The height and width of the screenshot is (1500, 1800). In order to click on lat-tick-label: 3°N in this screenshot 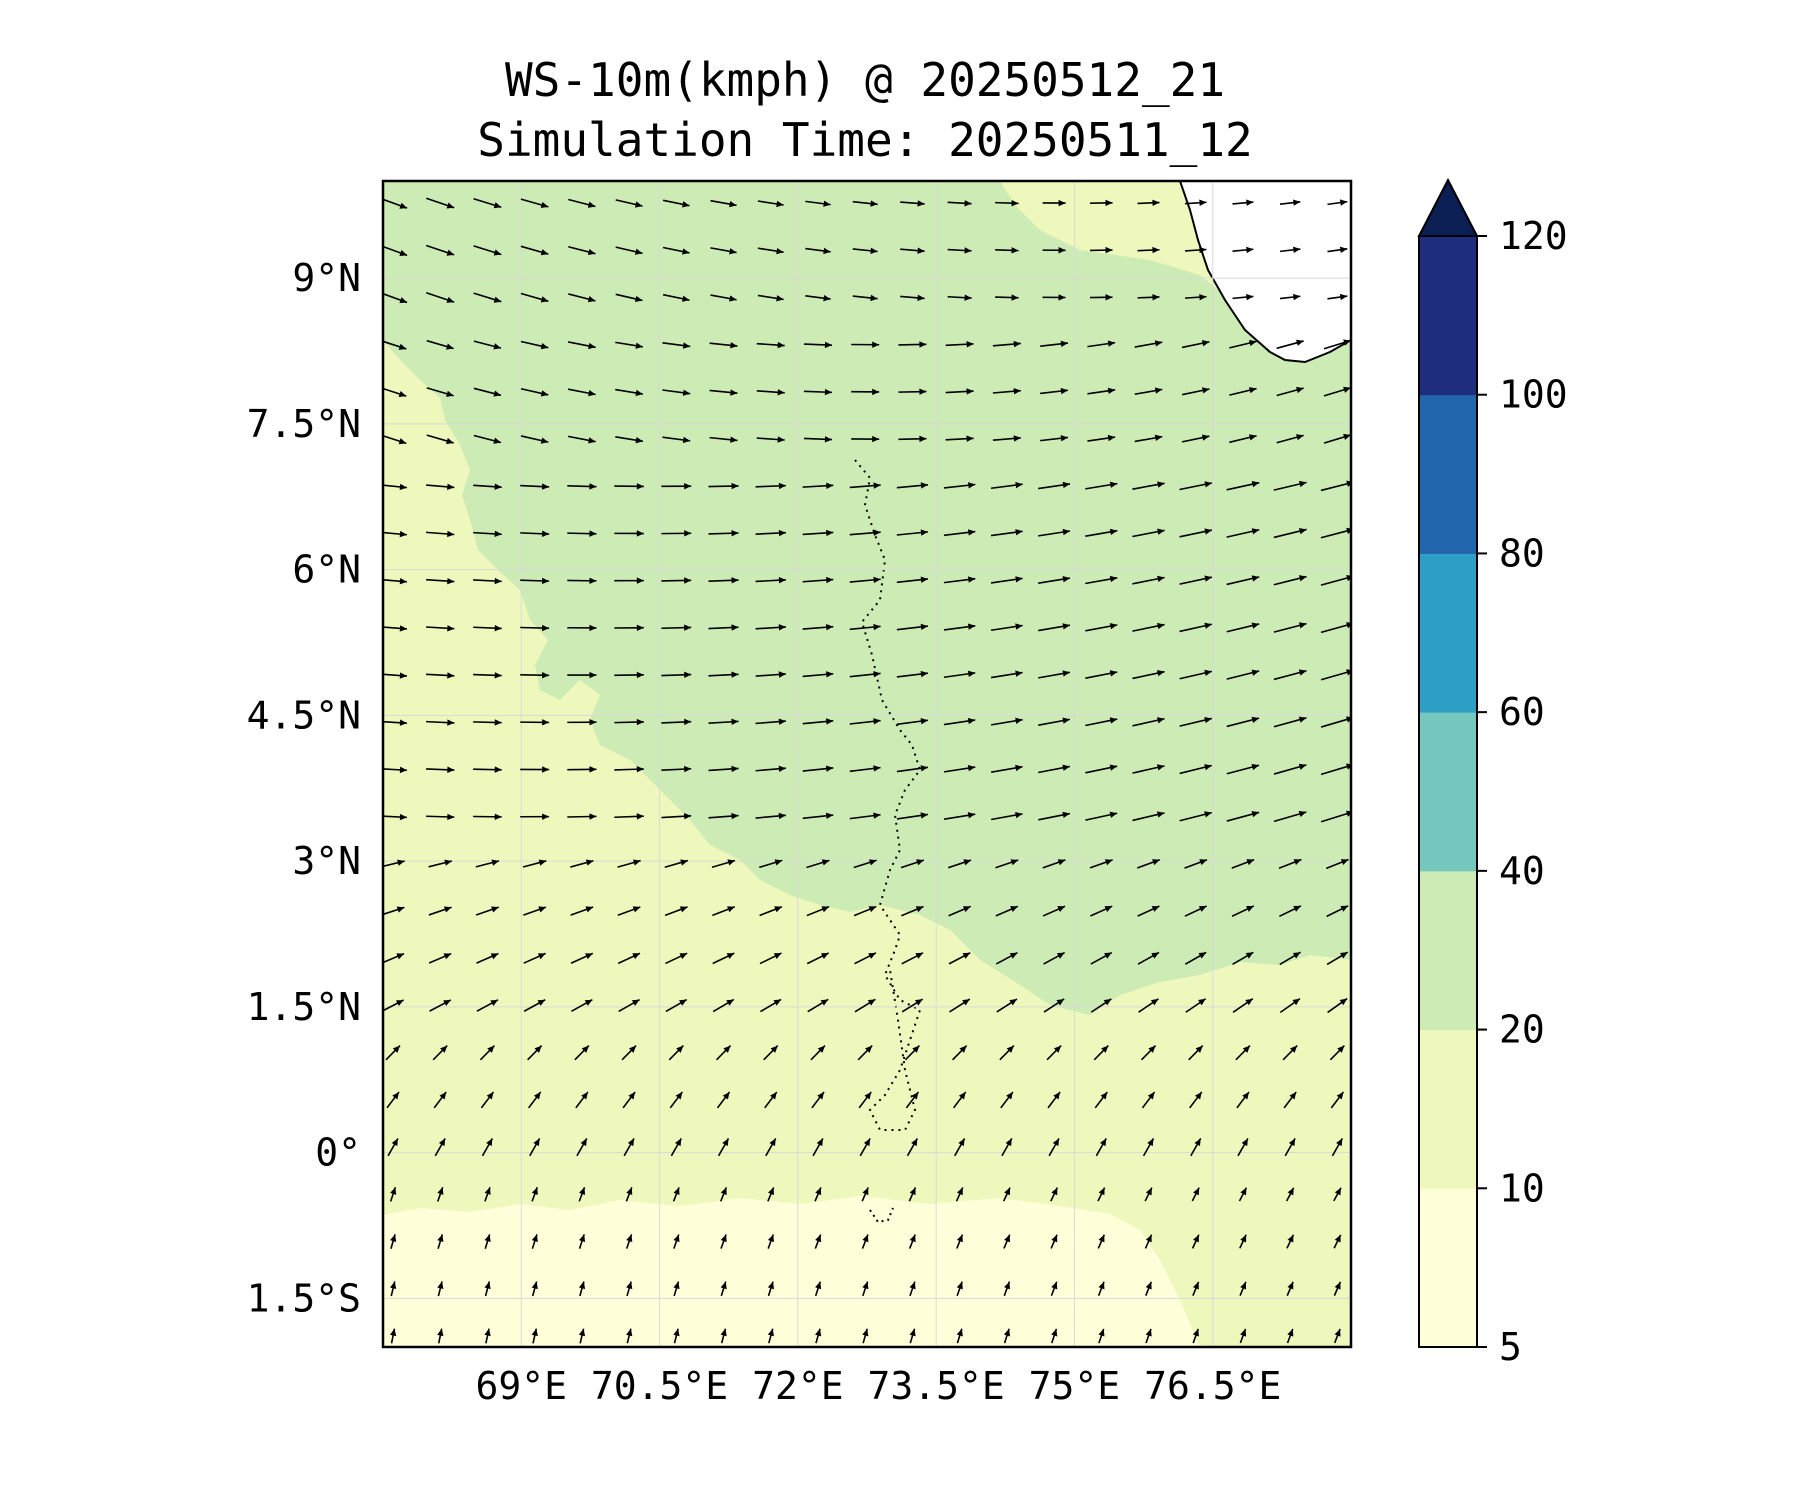, I will do `click(326, 861)`.